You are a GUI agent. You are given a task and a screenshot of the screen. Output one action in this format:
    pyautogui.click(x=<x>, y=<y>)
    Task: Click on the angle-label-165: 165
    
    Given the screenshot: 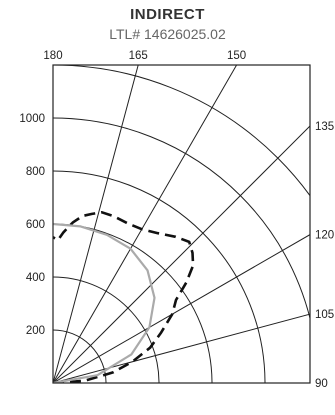 What is the action you would take?
    pyautogui.click(x=138, y=56)
    